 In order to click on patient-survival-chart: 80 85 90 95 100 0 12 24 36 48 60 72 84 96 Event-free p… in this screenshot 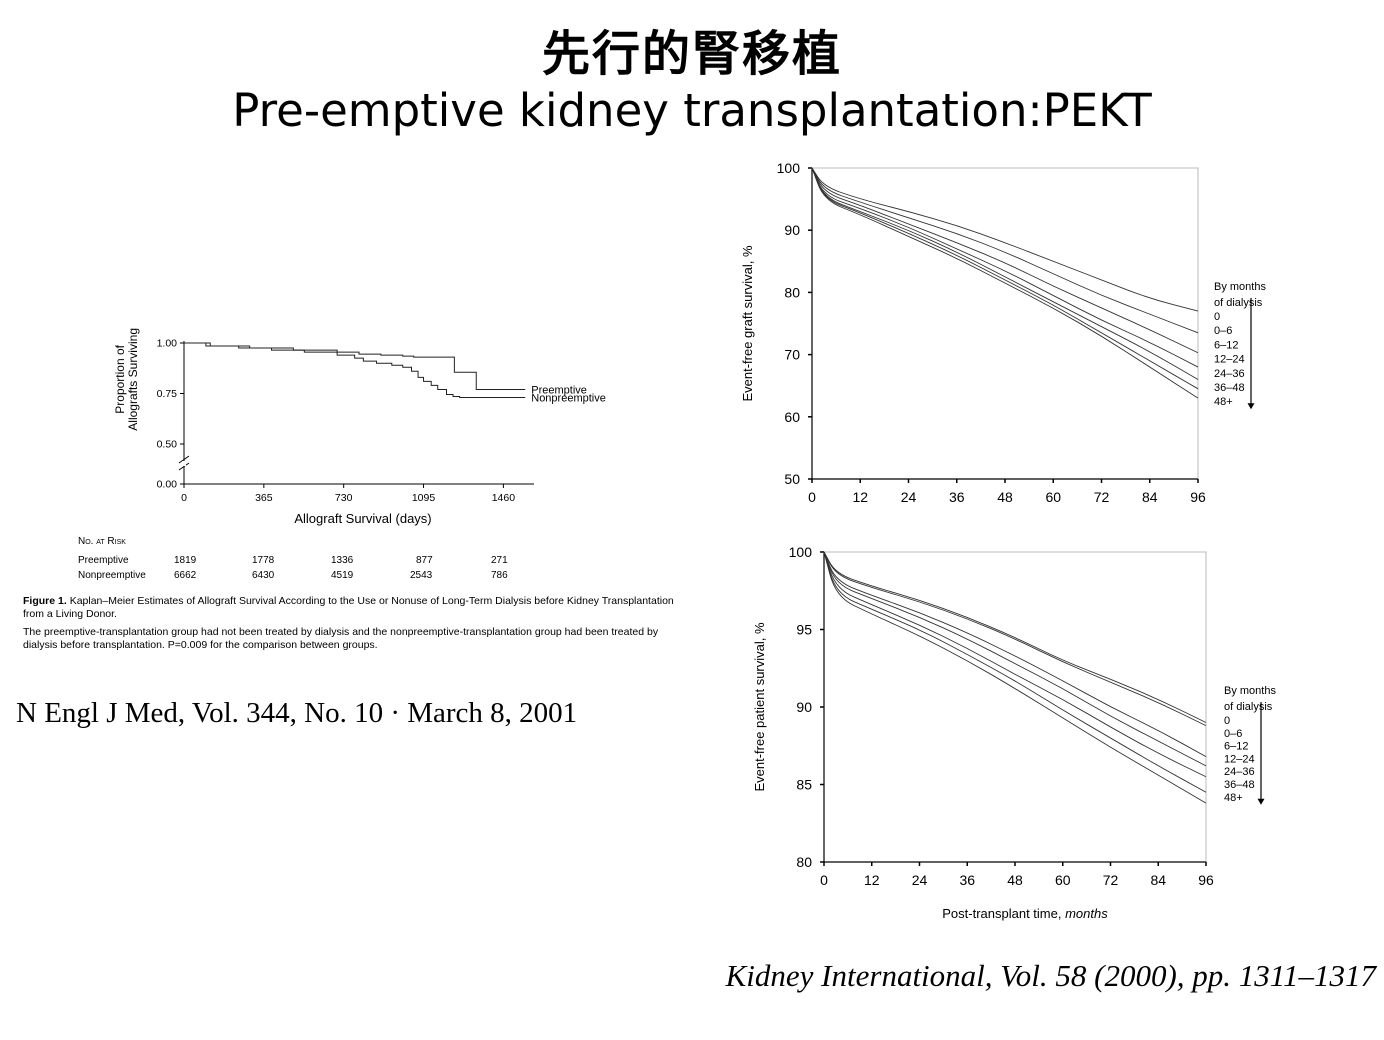, I will do `click(1014, 732)`.